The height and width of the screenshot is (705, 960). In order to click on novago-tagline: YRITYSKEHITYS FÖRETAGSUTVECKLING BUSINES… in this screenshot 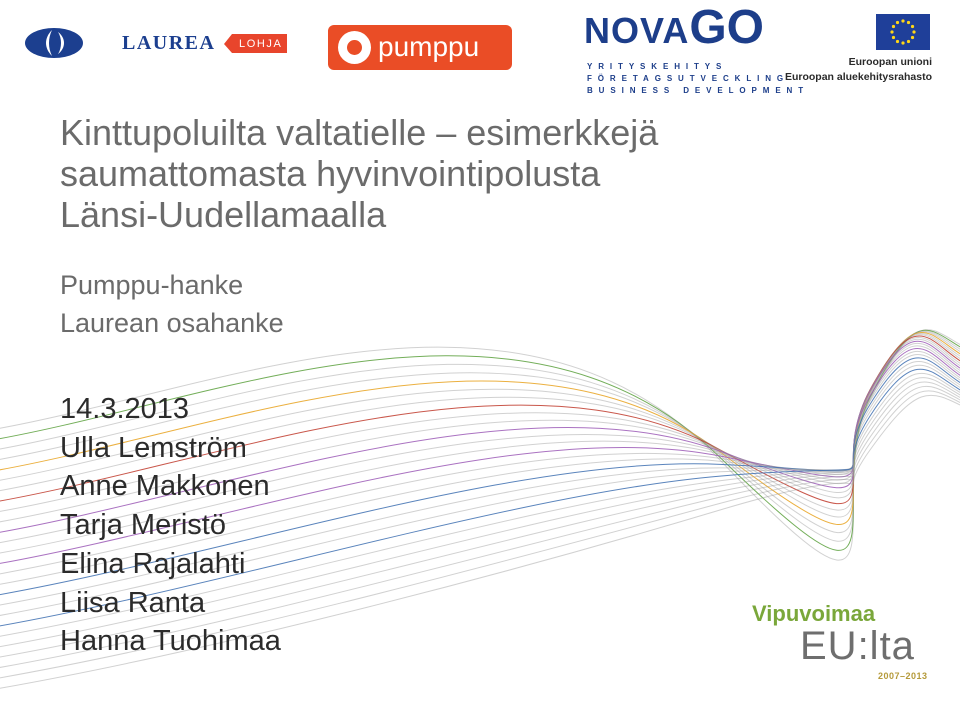, I will do `click(698, 78)`.